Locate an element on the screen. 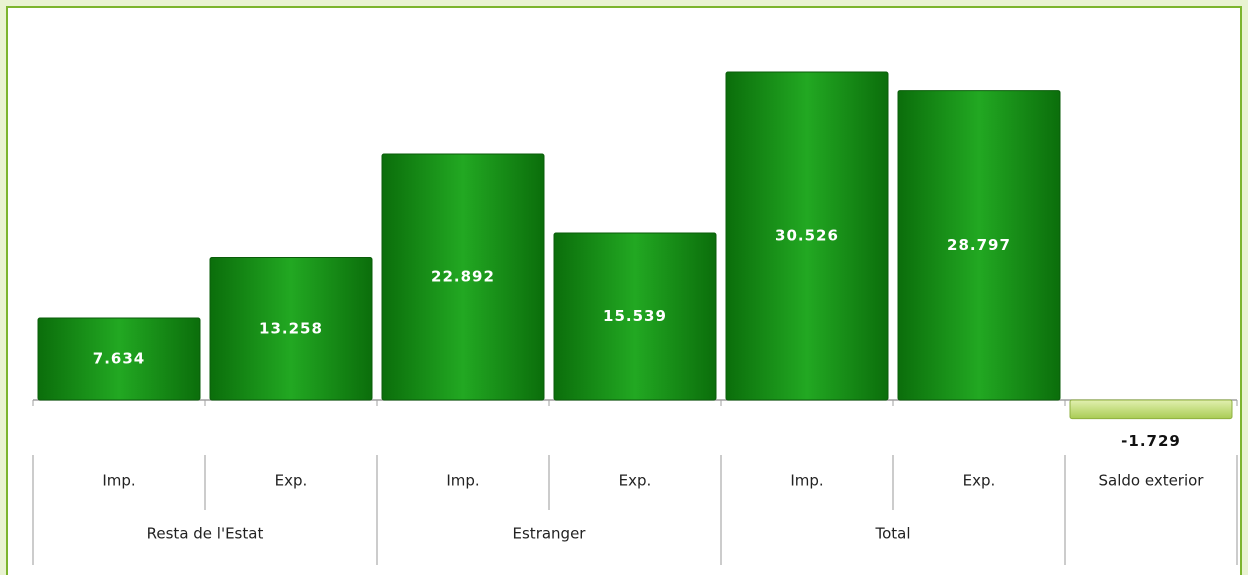 The height and width of the screenshot is (575, 1248). data-label: 15.539 is located at coordinates (635, 316).